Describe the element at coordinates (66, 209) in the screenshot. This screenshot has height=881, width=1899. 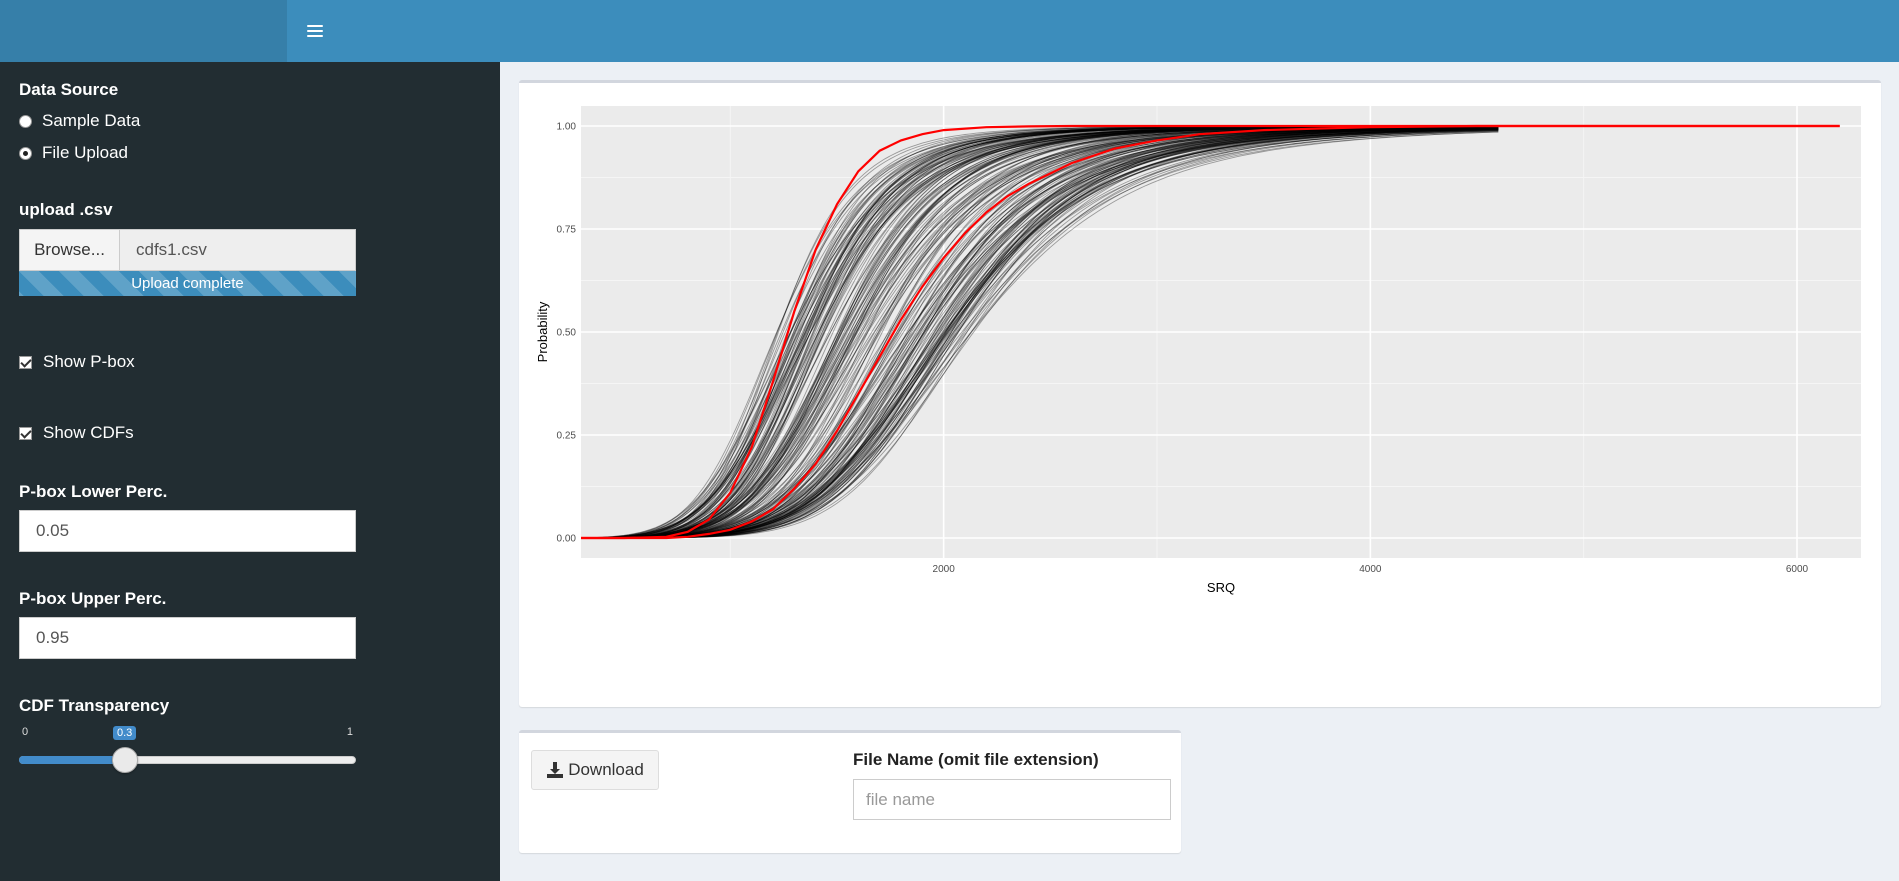
I see `upload-label: upload .csv` at that location.